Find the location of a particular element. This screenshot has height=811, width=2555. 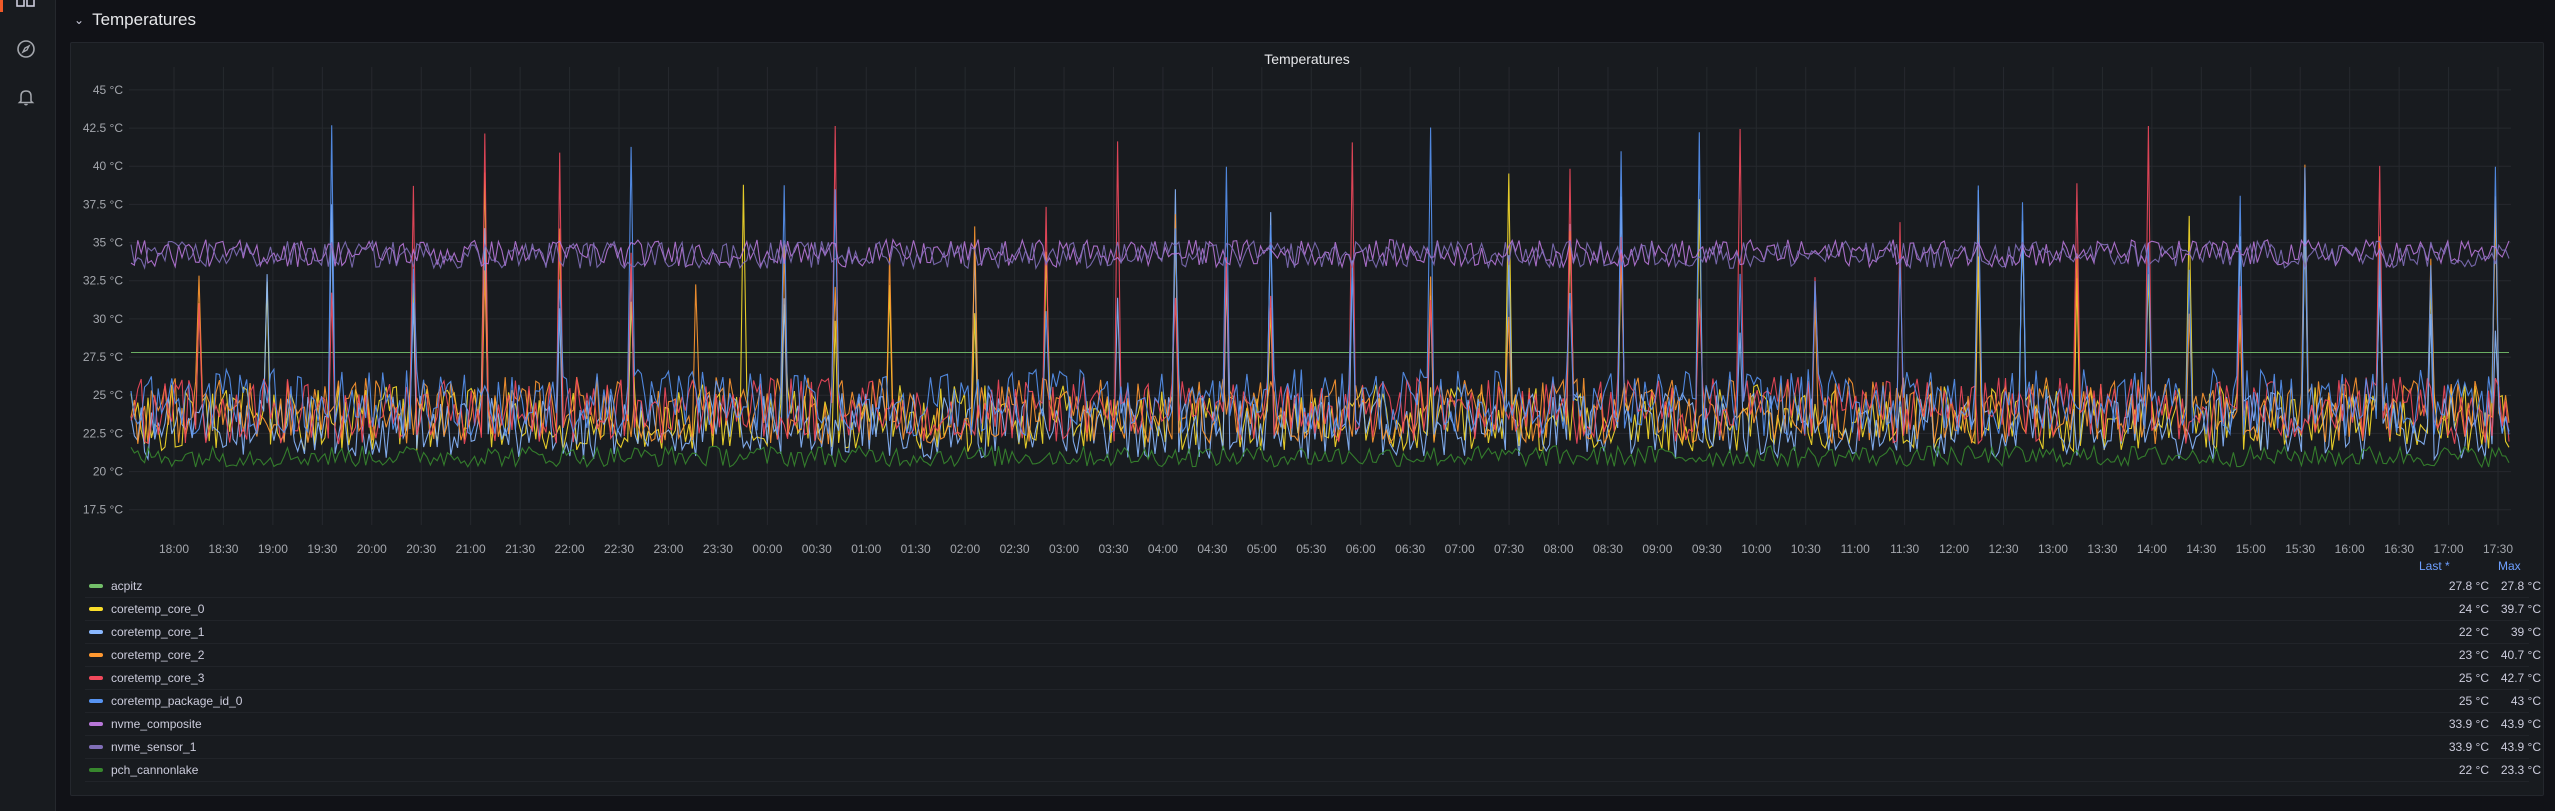

x-tick-label: 10:30 is located at coordinates (1806, 547).